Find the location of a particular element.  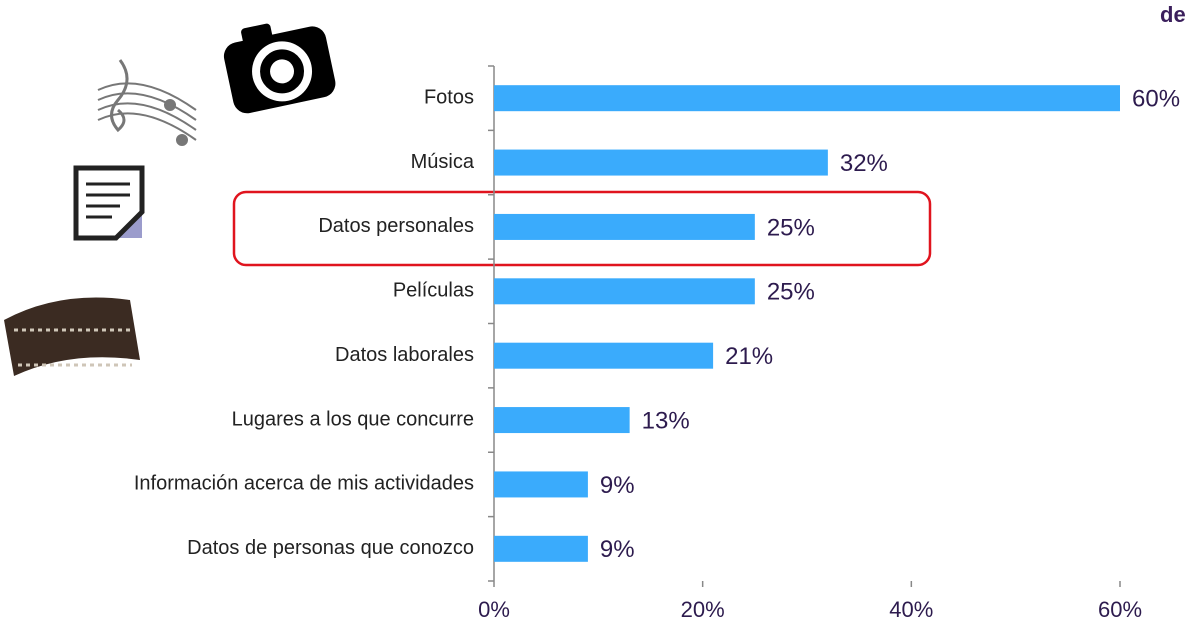

document-icon is located at coordinates (109, 203).